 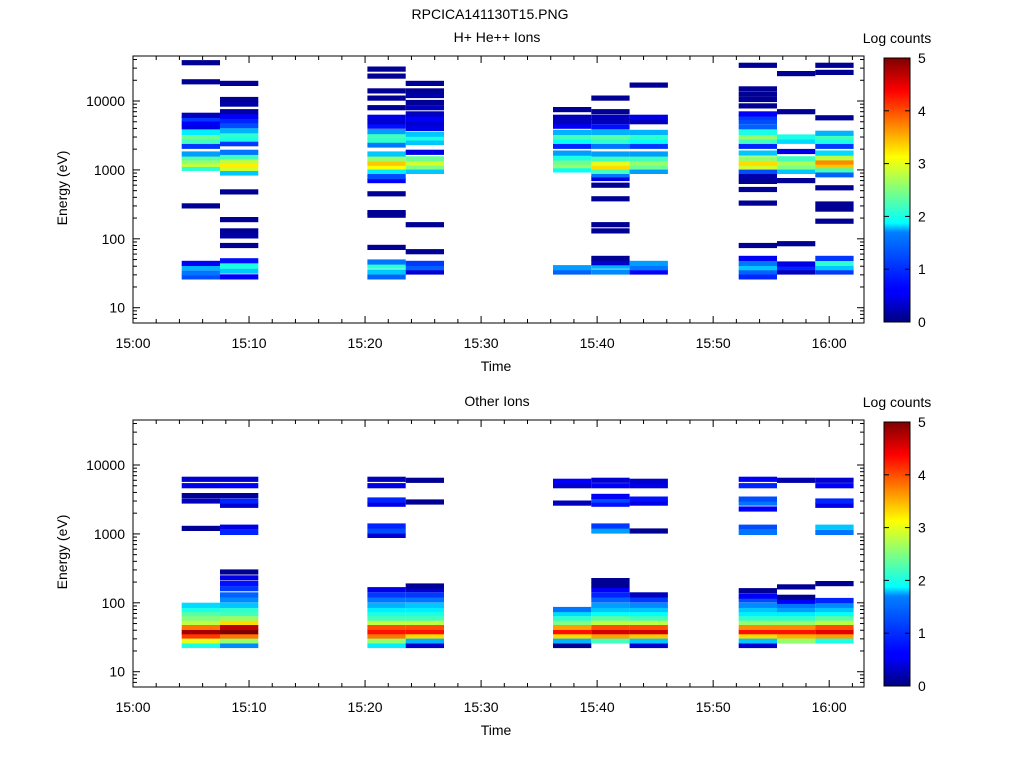 I want to click on x-tick-label: 15:30, so click(x=481, y=707).